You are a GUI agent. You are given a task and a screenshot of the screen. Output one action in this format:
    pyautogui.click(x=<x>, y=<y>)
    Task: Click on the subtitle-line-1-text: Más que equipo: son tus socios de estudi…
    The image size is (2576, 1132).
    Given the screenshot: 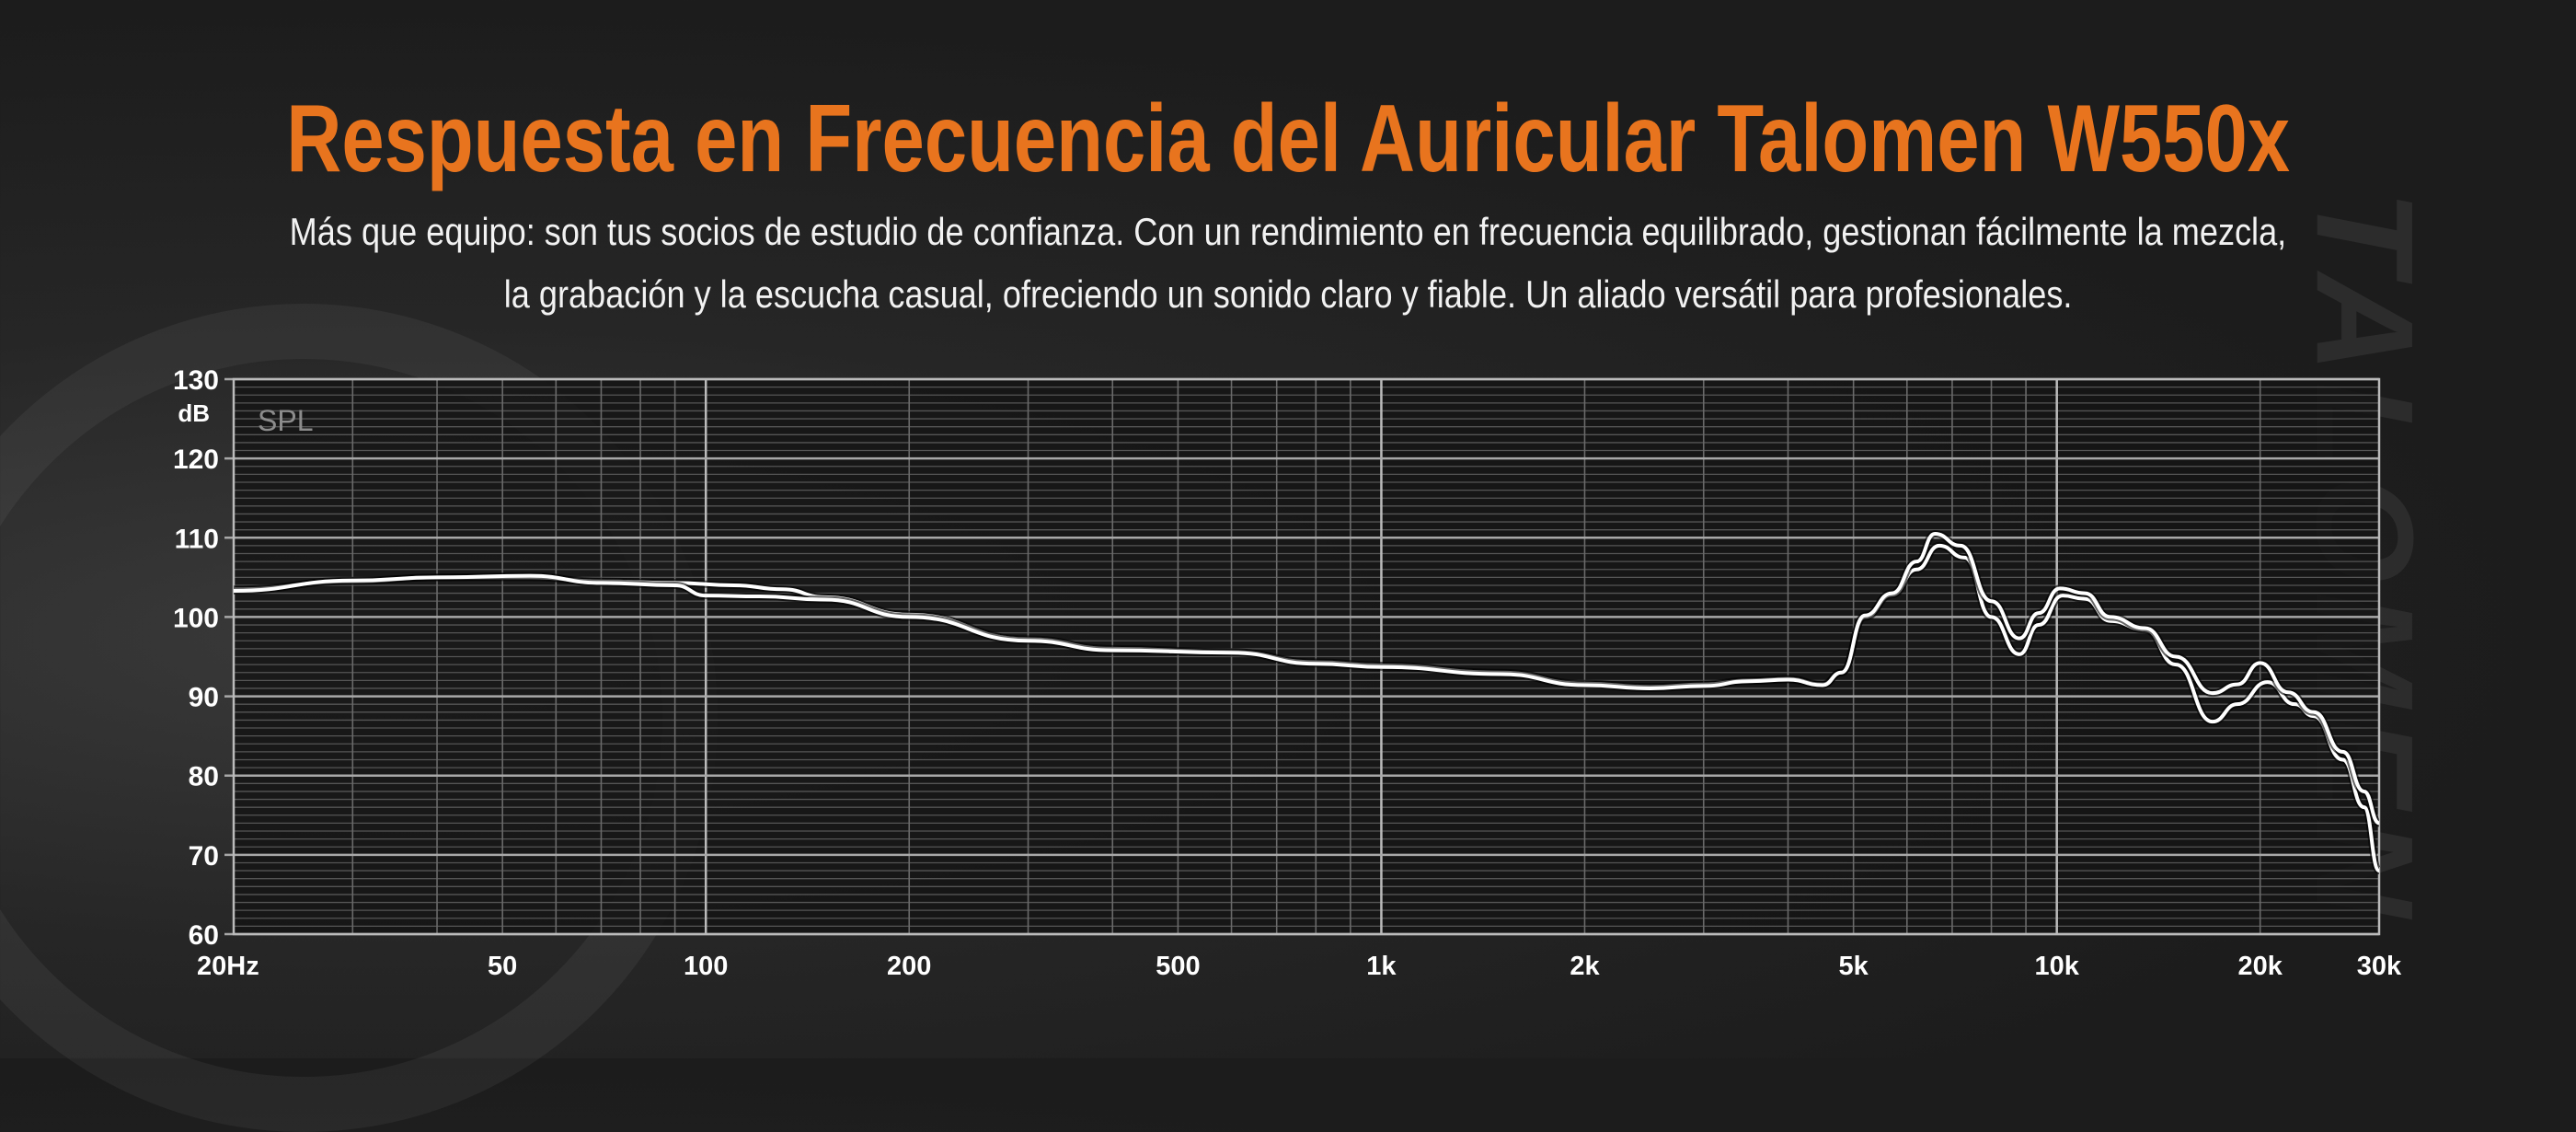 What is the action you would take?
    pyautogui.click(x=1288, y=231)
    